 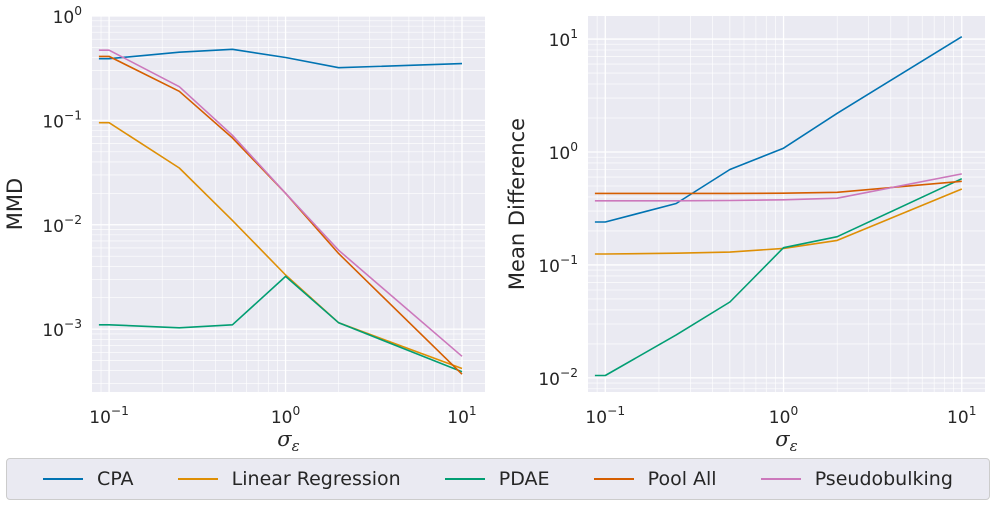 I want to click on y-tick-label: 10¹, so click(x=563, y=39).